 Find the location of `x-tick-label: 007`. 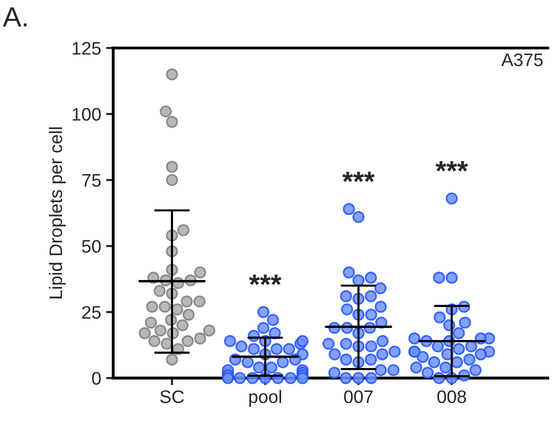

x-tick-label: 007 is located at coordinates (358, 397).